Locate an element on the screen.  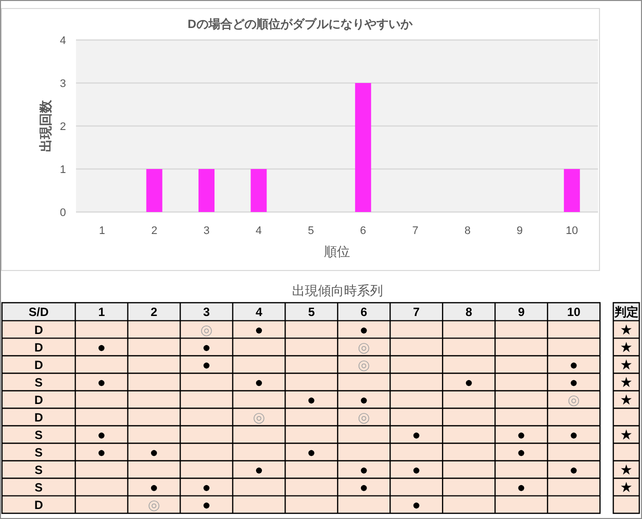
chart-title: Dの場合どの順位がダブルになりやすいか is located at coordinates (301, 24).